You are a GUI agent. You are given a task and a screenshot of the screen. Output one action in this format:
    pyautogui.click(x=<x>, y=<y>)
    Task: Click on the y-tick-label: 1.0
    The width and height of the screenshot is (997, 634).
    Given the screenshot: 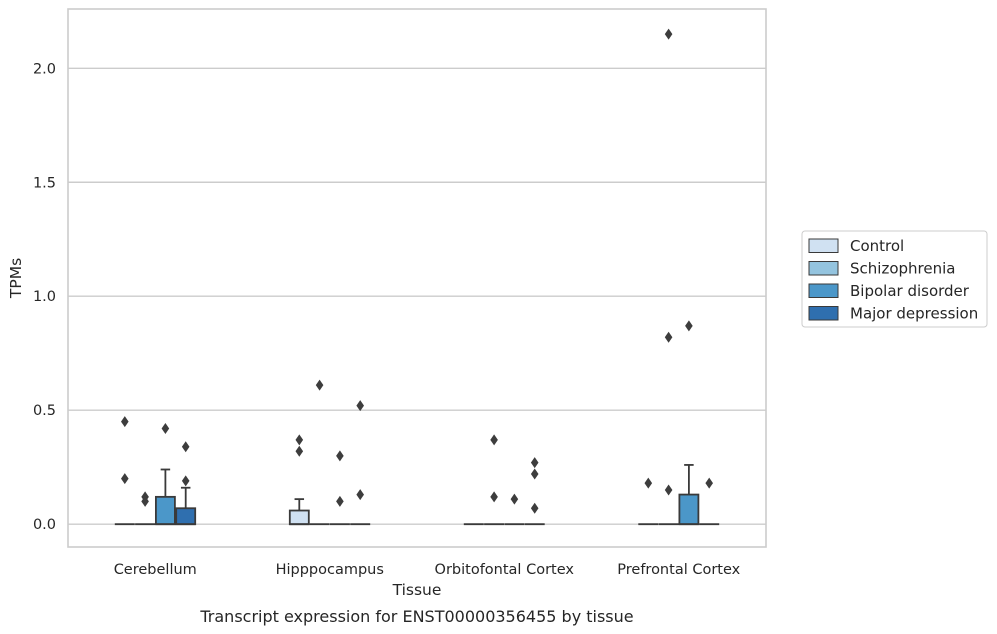 What is the action you would take?
    pyautogui.click(x=44, y=297)
    